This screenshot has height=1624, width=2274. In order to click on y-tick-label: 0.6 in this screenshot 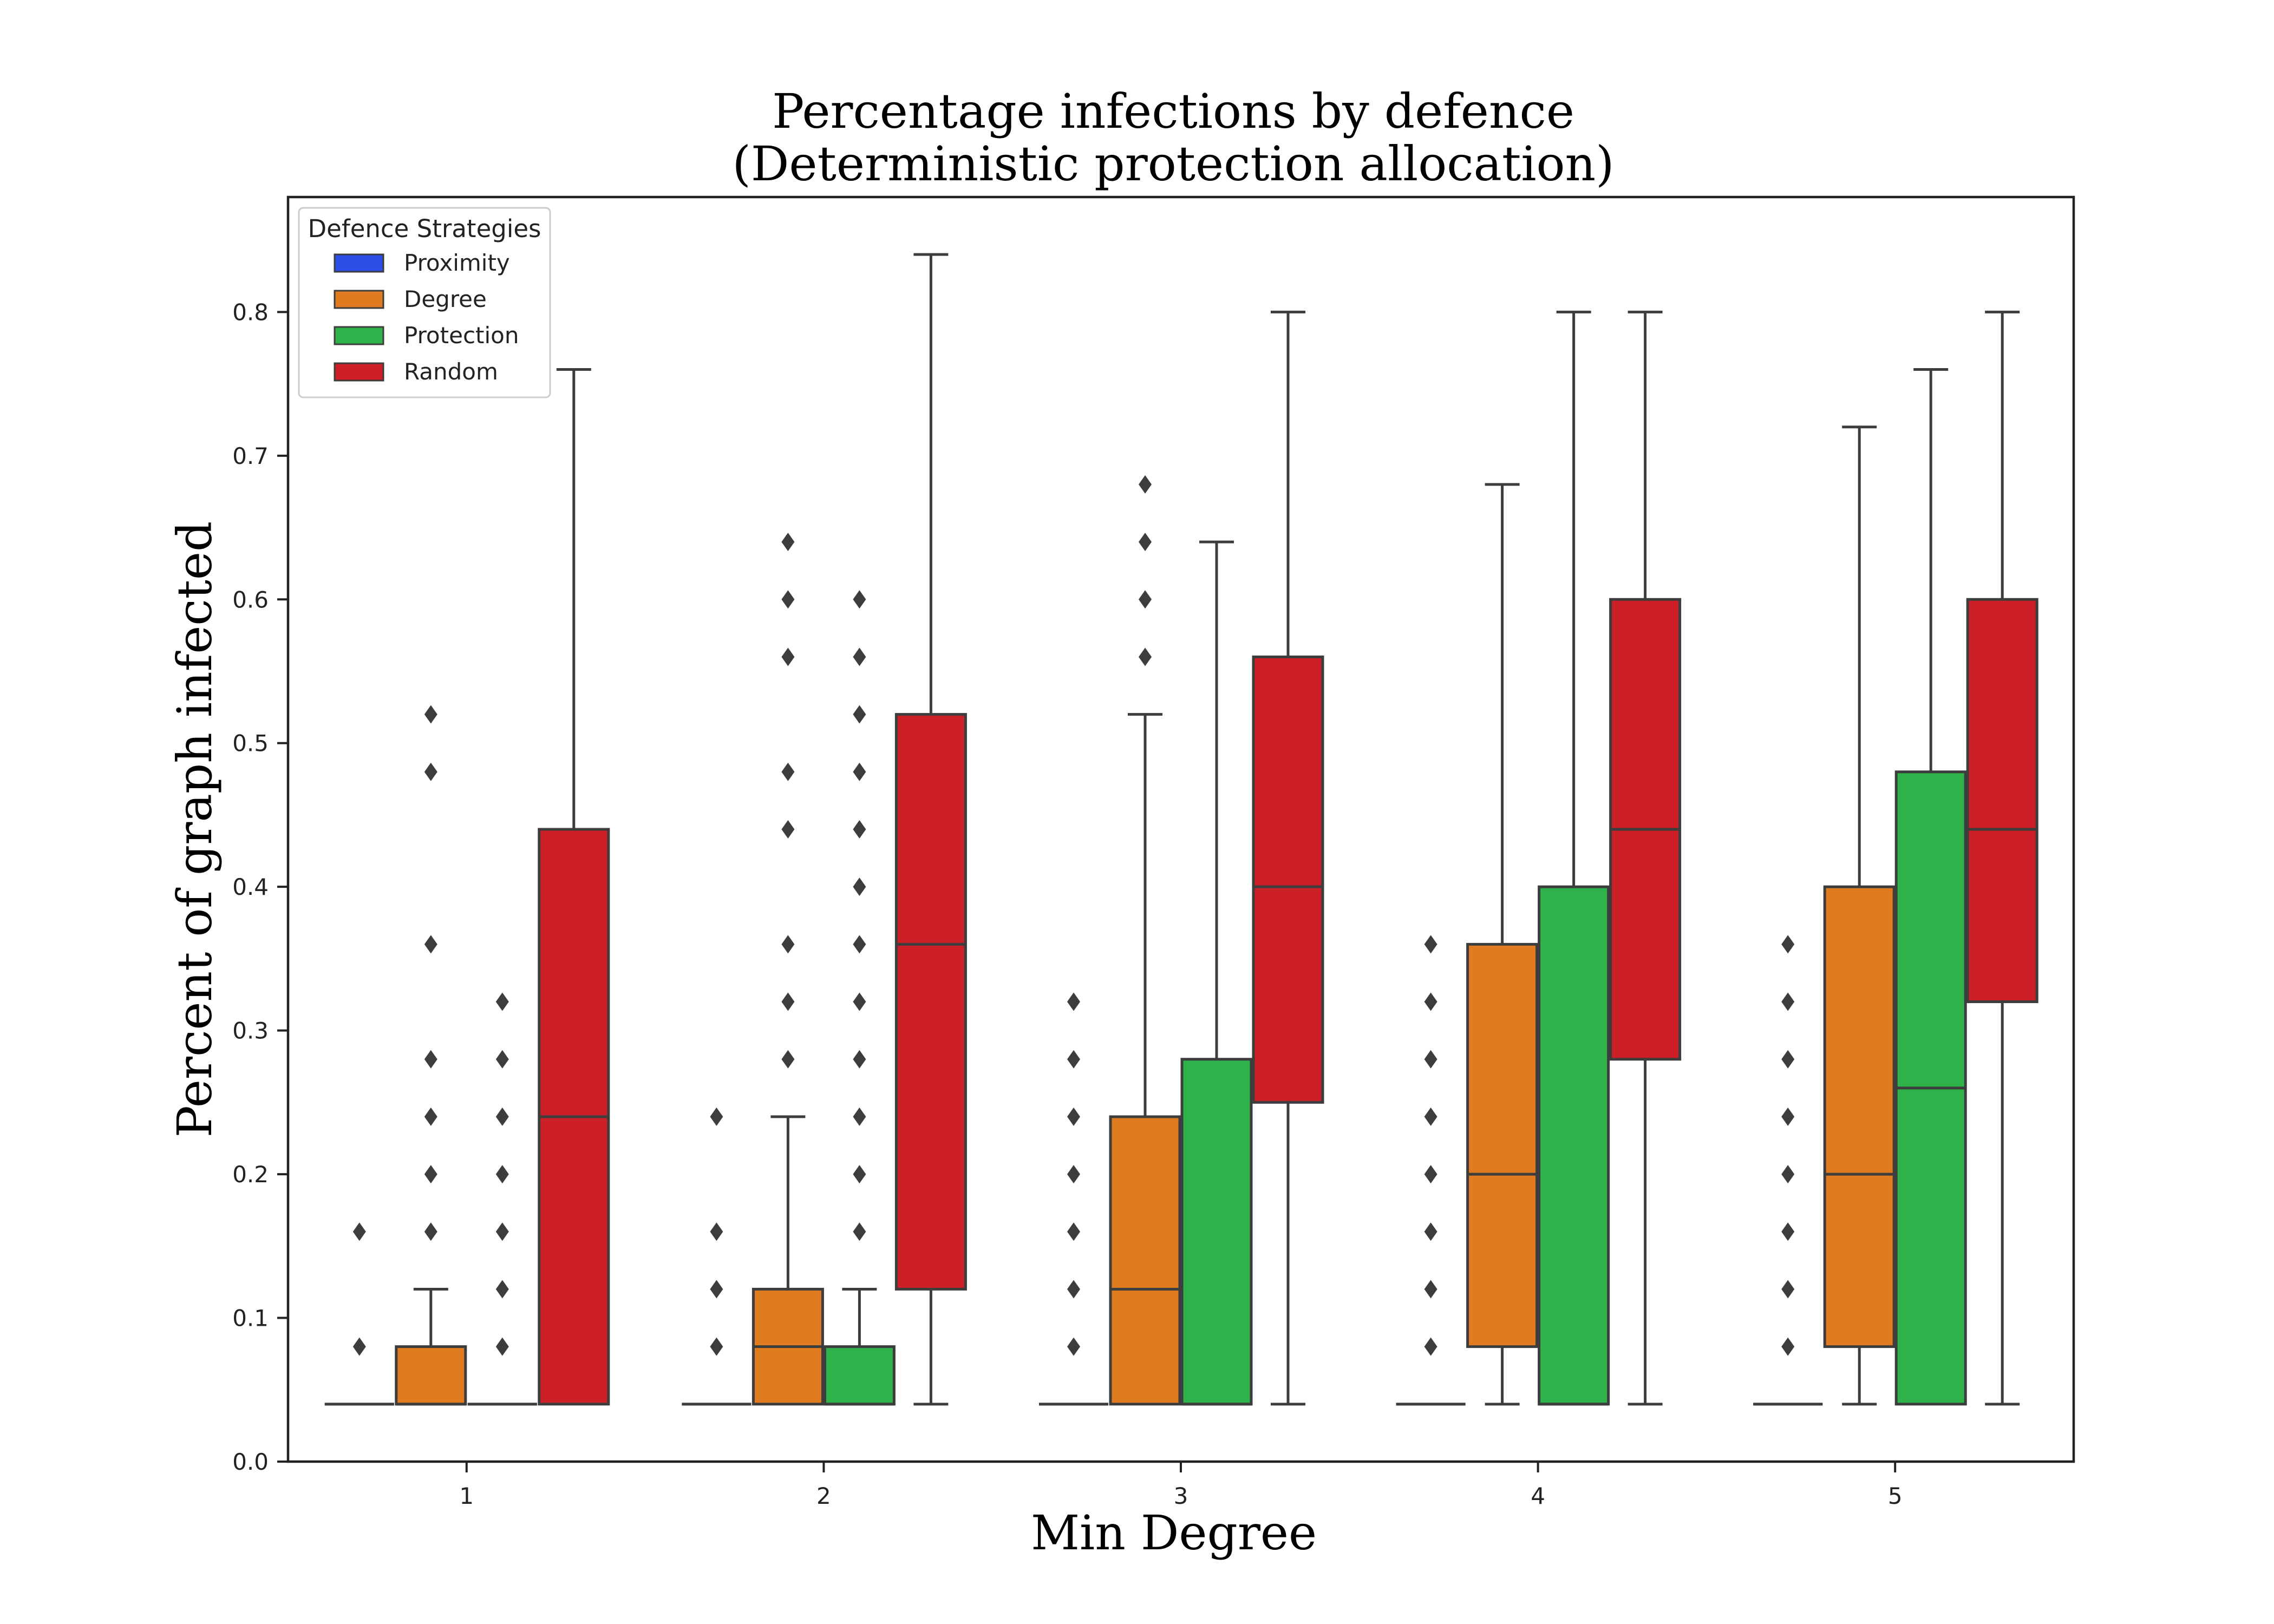, I will do `click(251, 599)`.